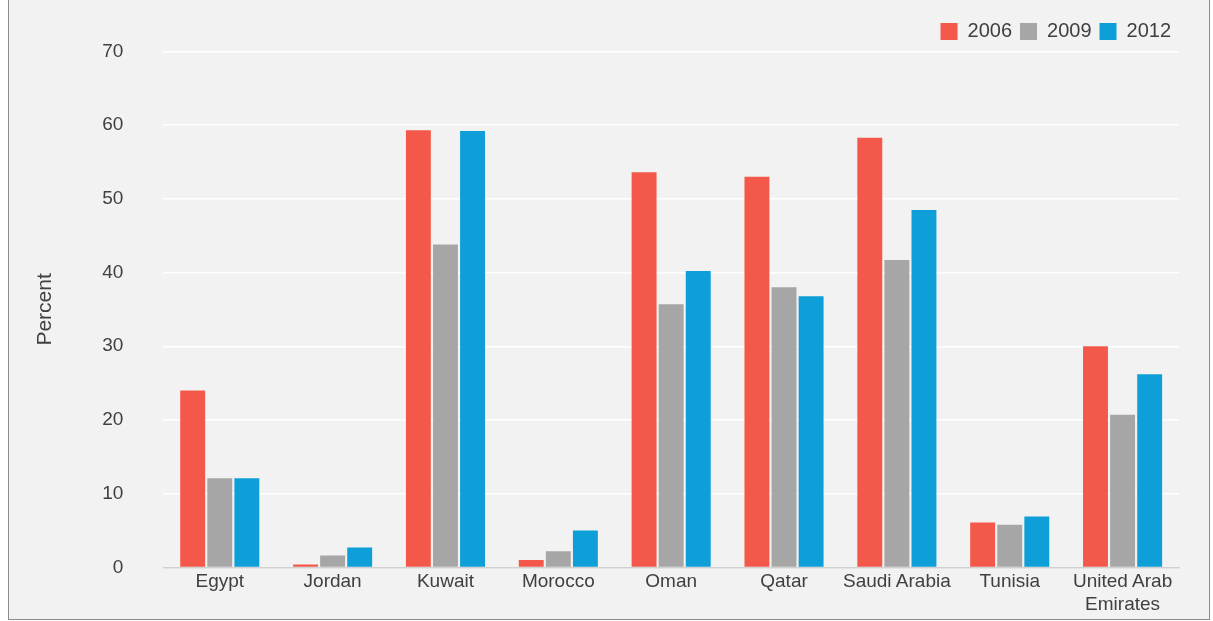 The width and height of the screenshot is (1213, 621). What do you see at coordinates (1010, 581) in the screenshot?
I see `x-tick-label: Tunisia` at bounding box center [1010, 581].